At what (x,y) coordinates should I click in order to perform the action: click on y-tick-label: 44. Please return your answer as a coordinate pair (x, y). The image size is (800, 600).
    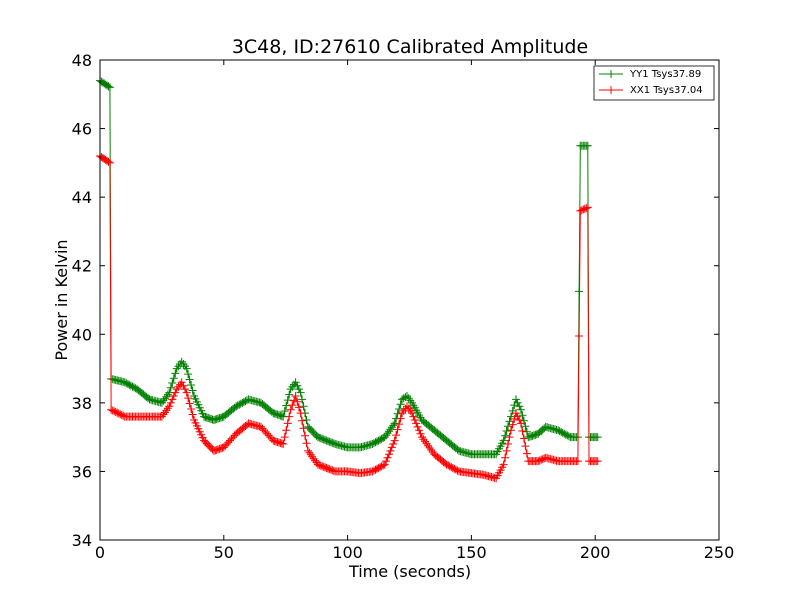
    Looking at the image, I should click on (82, 197).